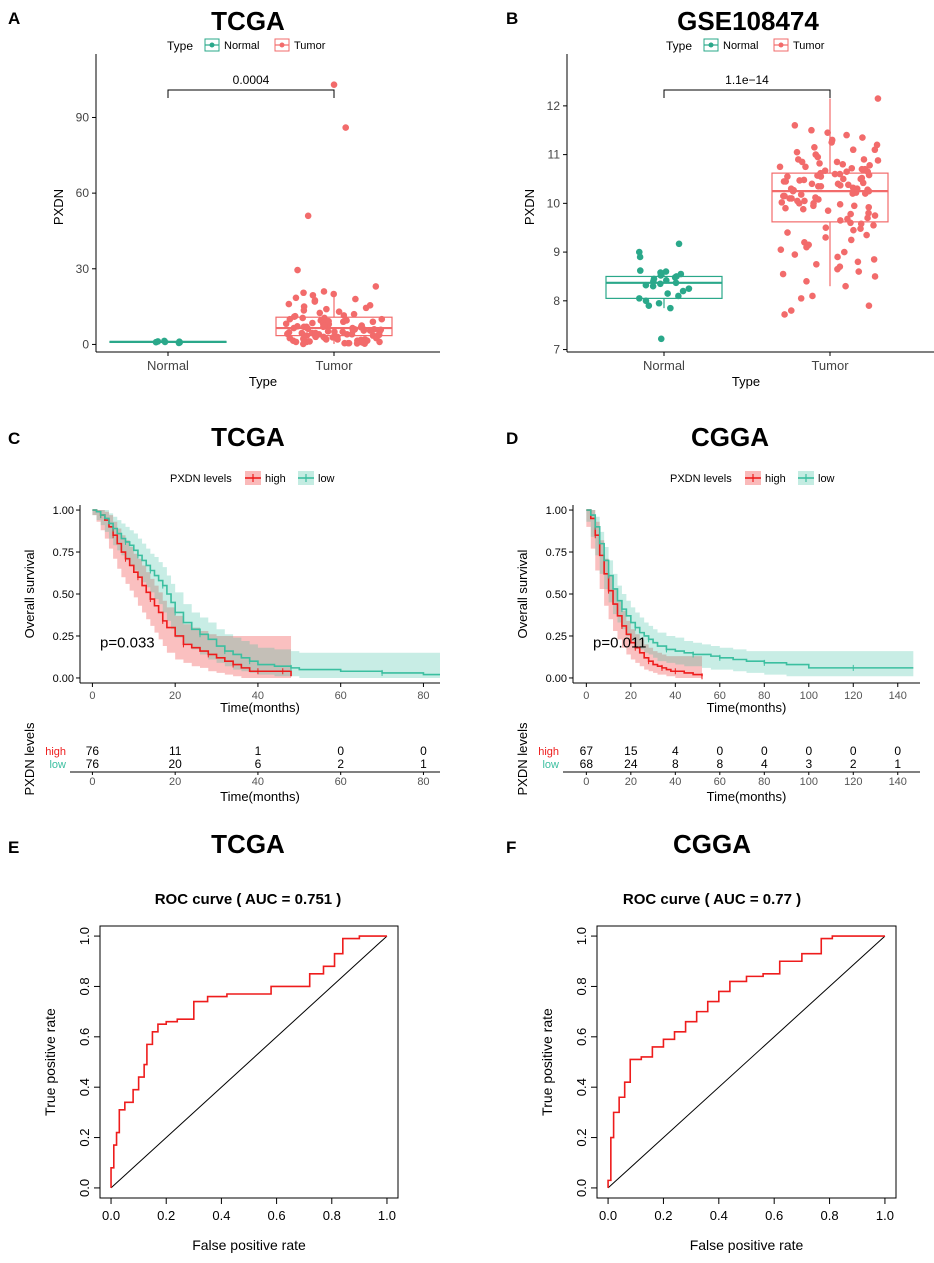 The image size is (934, 1263). I want to click on legend-key-tumor: Tumor, so click(300, 45).